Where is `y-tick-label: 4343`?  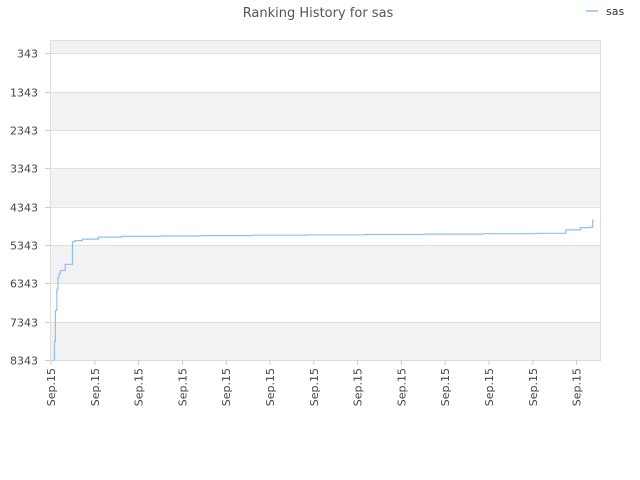
y-tick-label: 4343 is located at coordinates (24, 208).